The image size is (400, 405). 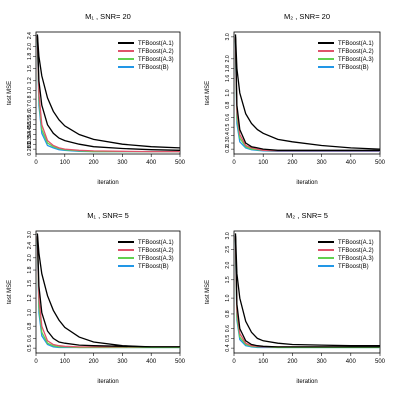 What do you see at coordinates (228, 78) in the screenshot?
I see `y-tick-label: 1.6` at bounding box center [228, 78].